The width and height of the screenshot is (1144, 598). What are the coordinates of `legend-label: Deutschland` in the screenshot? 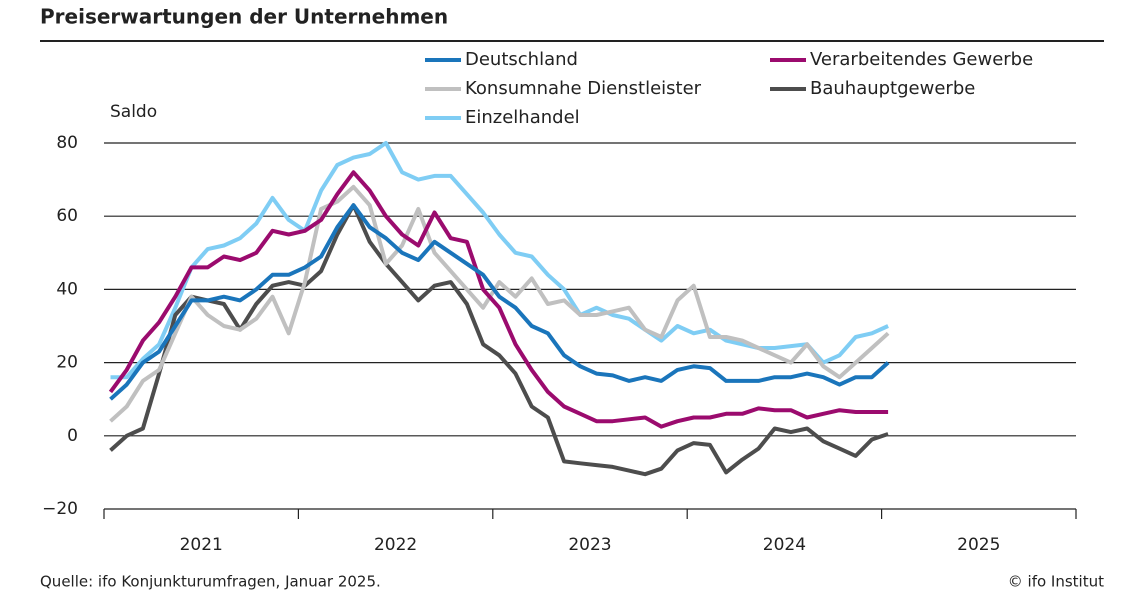 It's located at (521, 59).